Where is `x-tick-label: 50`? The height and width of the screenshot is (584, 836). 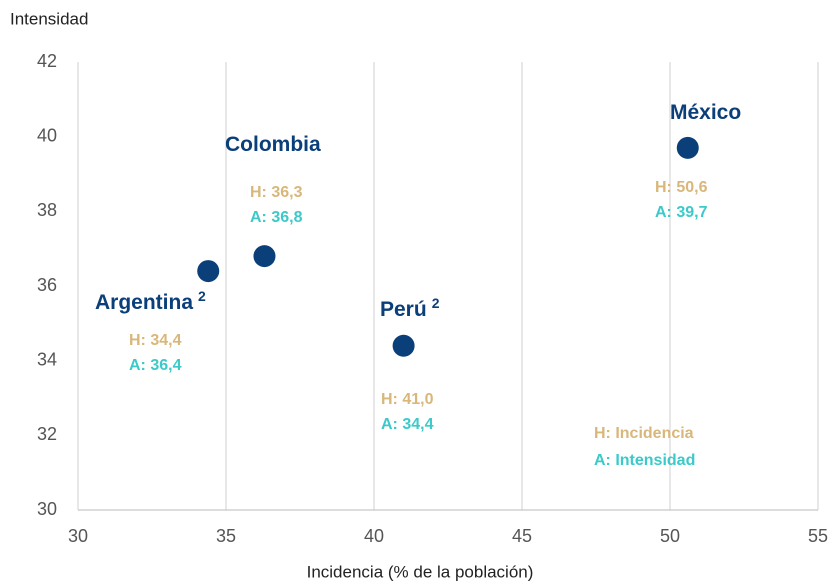
x-tick-label: 50 is located at coordinates (670, 536).